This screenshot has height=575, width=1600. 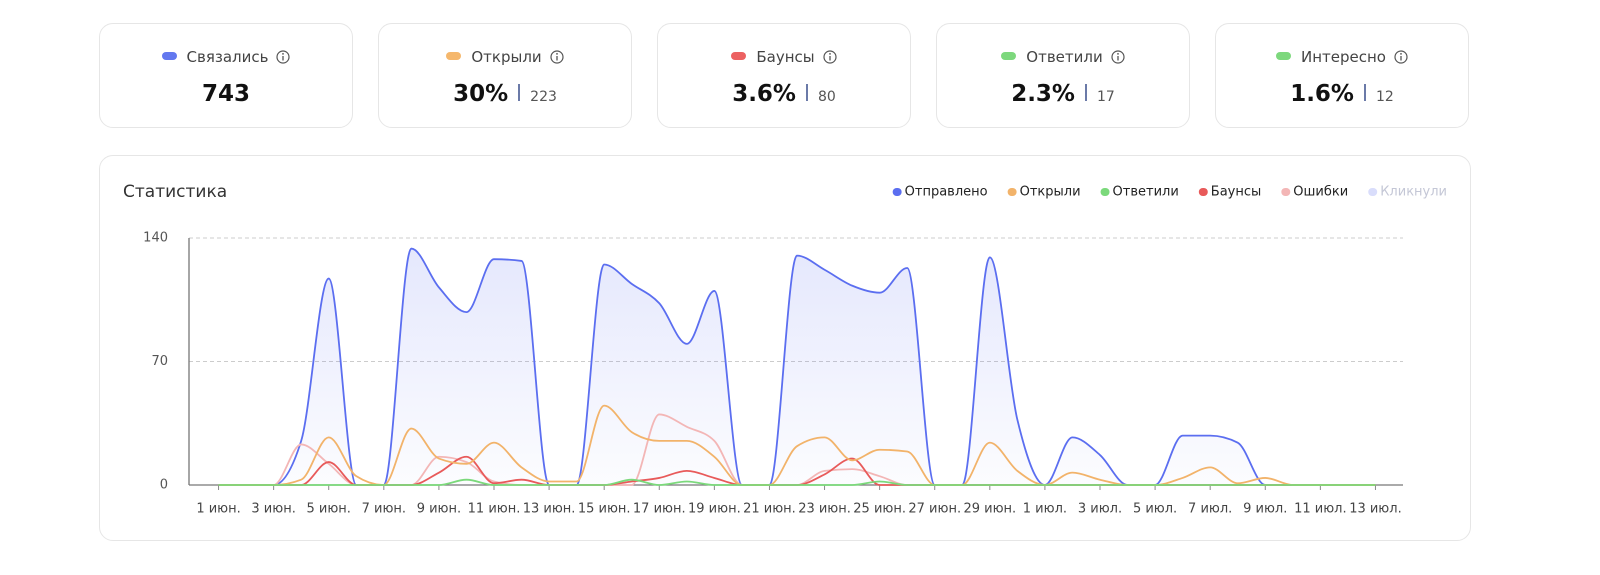 I want to click on x-tick-label: 5 июл., so click(x=1155, y=509).